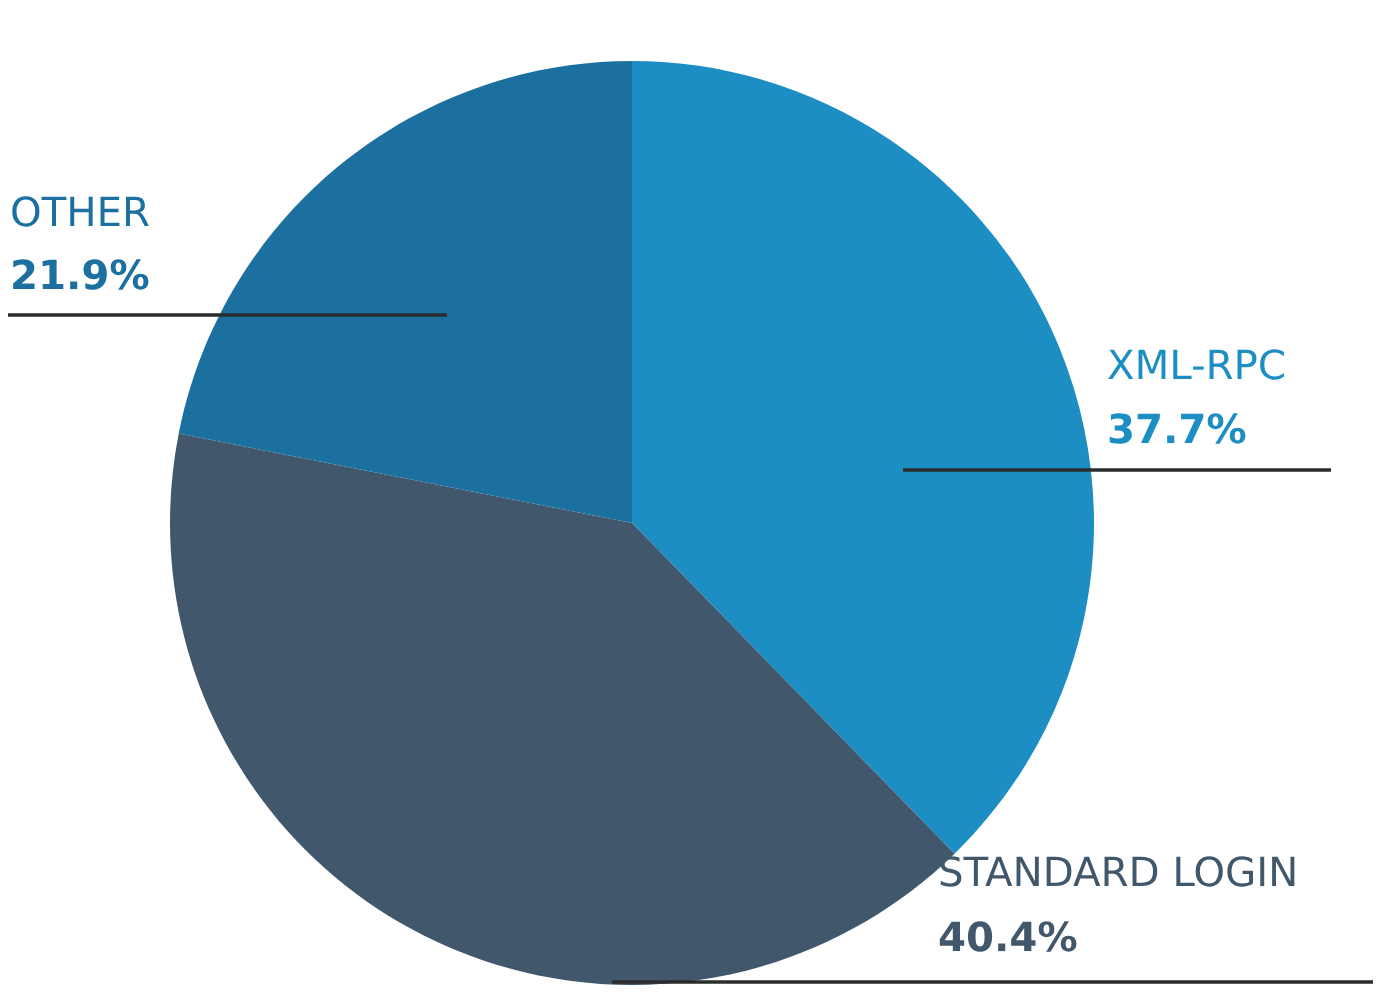 This screenshot has height=1005, width=1391. Describe the element at coordinates (1177, 428) in the screenshot. I see `data-label: 37.7%` at that location.